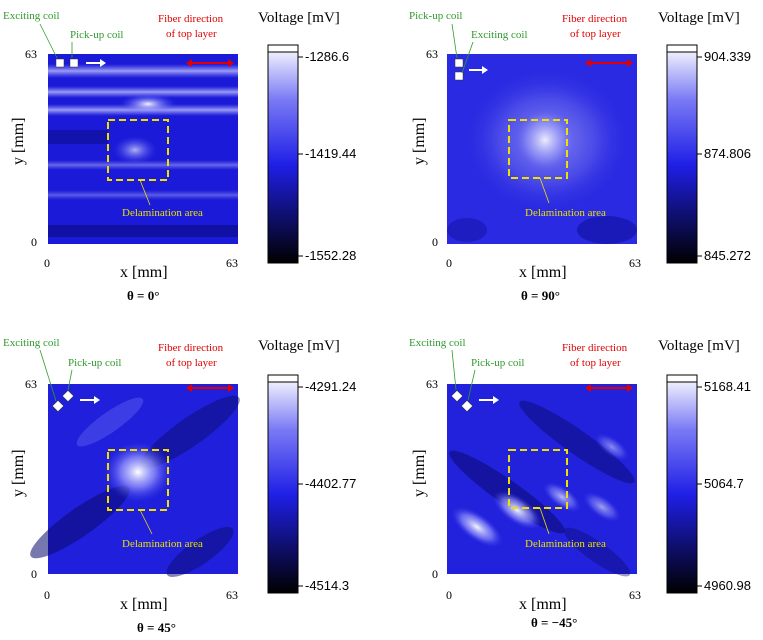  Describe the element at coordinates (327, 56) in the screenshot. I see `colorbar-max-label: -1286.6` at that location.